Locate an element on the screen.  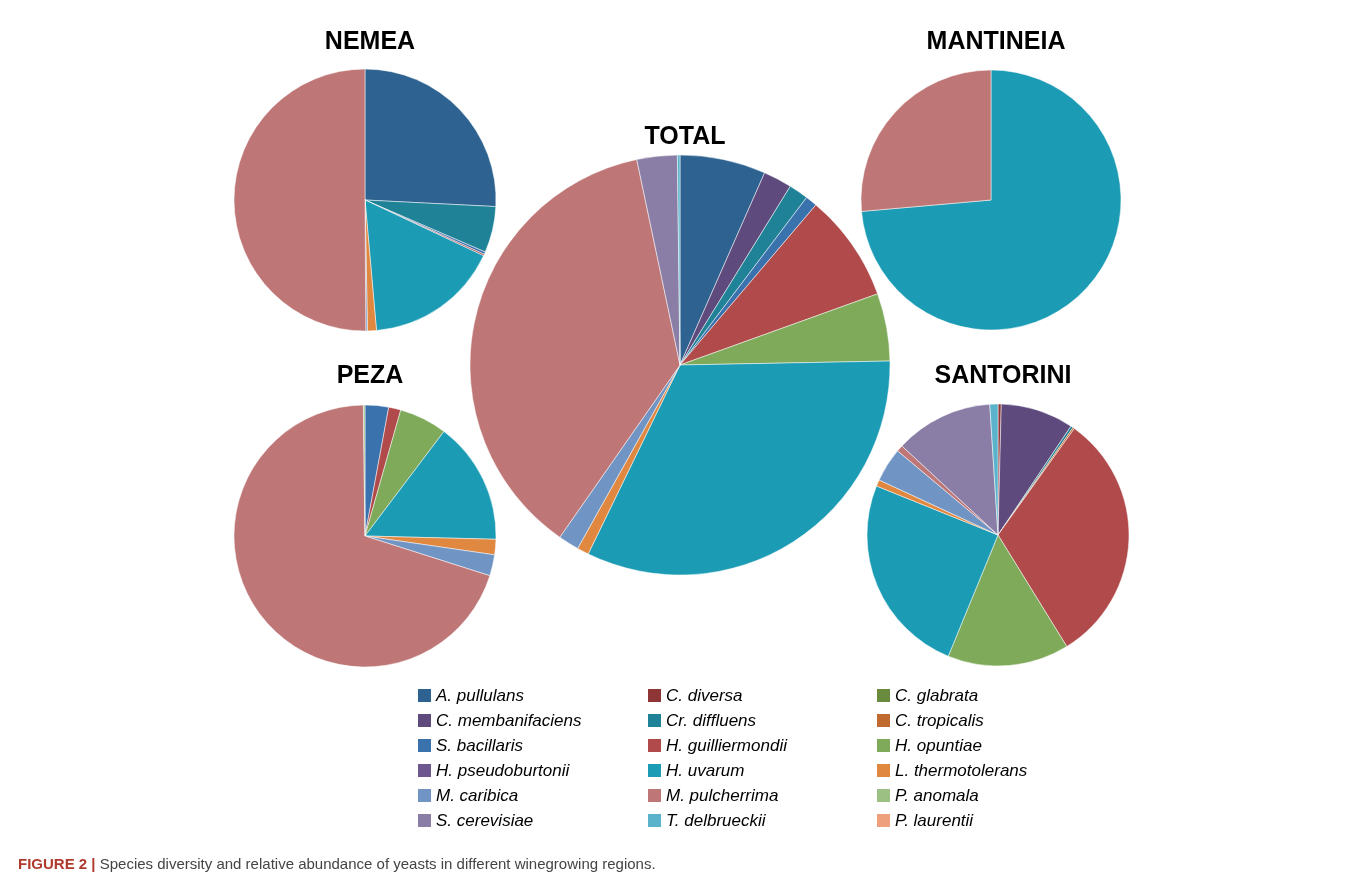
legend-label: C. glabrata is located at coordinates (937, 695).